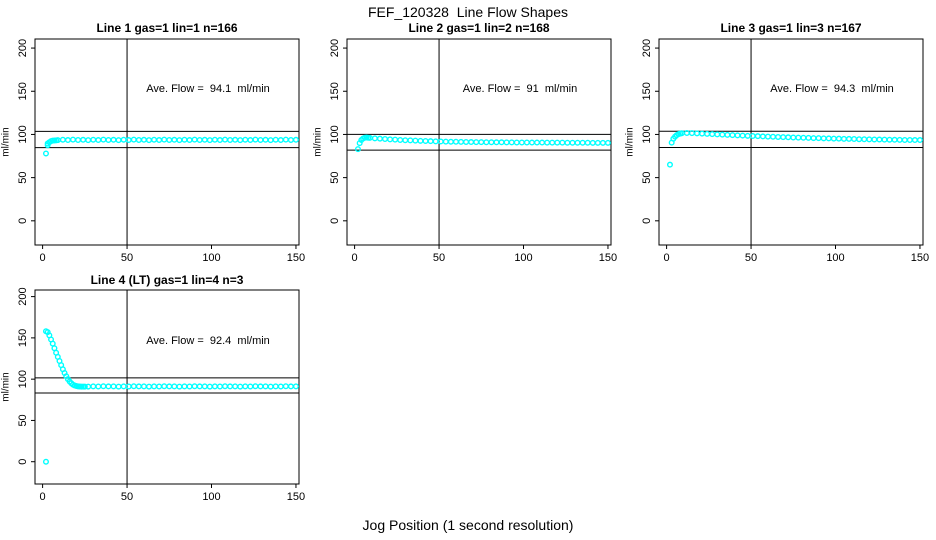 The image size is (936, 540). What do you see at coordinates (167, 280) in the screenshot?
I see `panel-title: Line 4 (LT) gas=1 lin=4 n=3` at bounding box center [167, 280].